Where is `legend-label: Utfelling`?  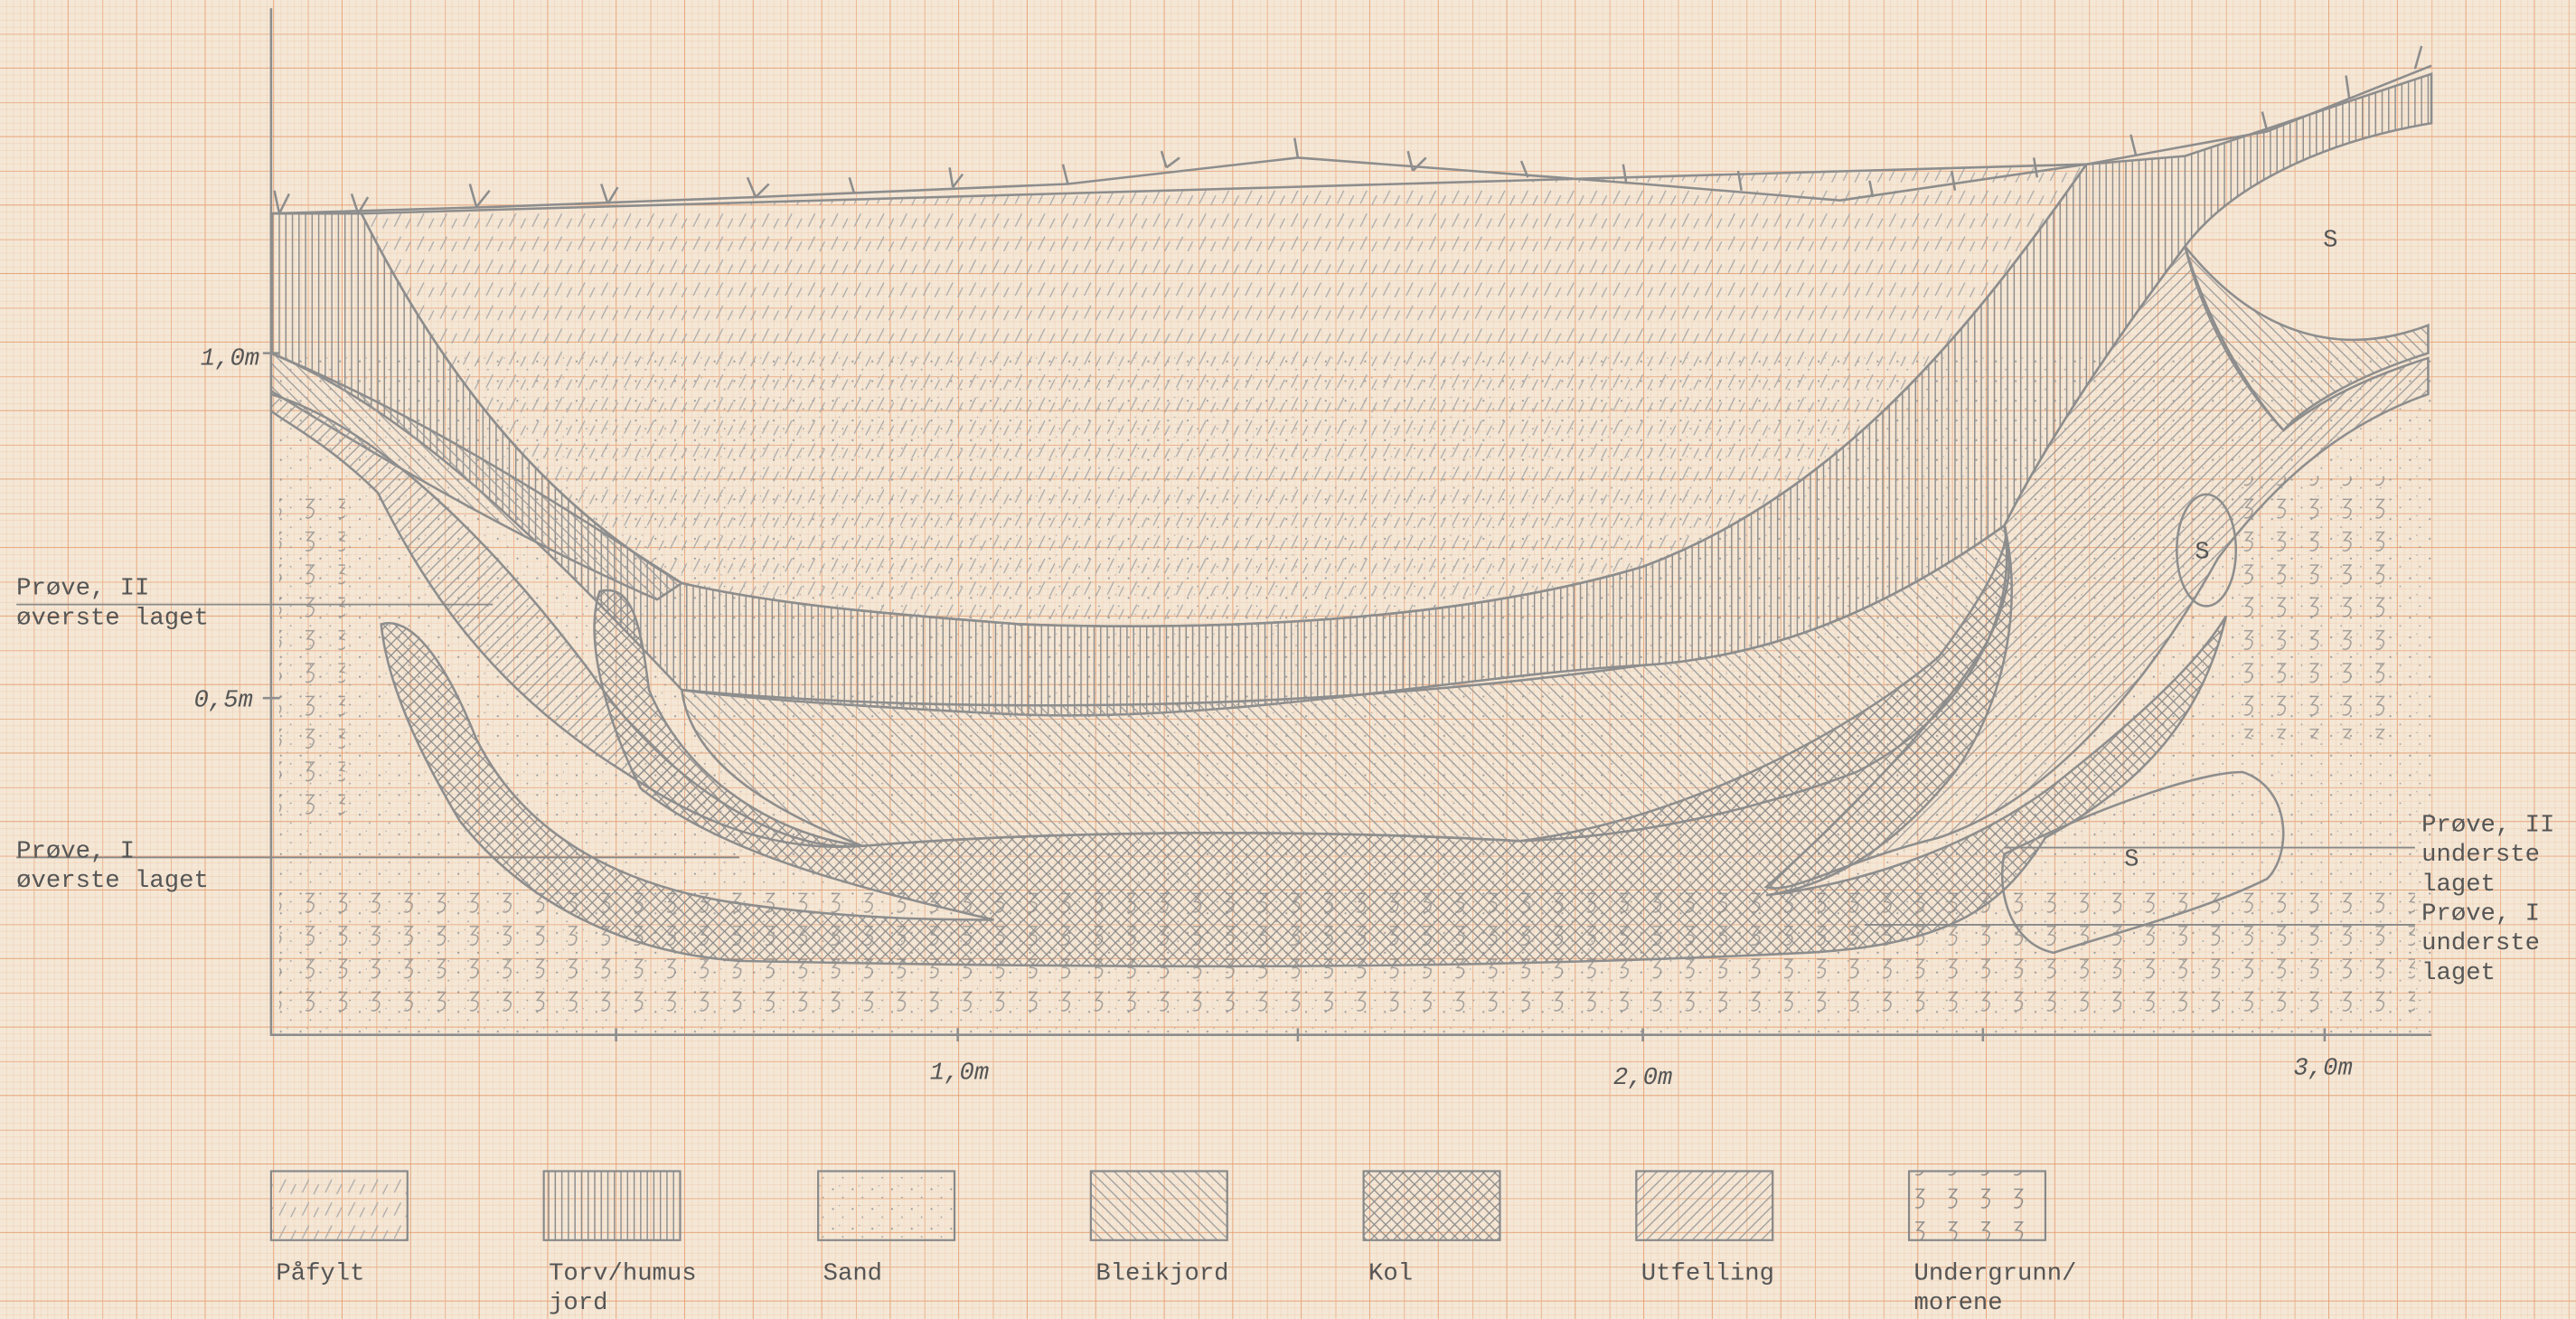 legend-label: Utfelling is located at coordinates (1707, 1273).